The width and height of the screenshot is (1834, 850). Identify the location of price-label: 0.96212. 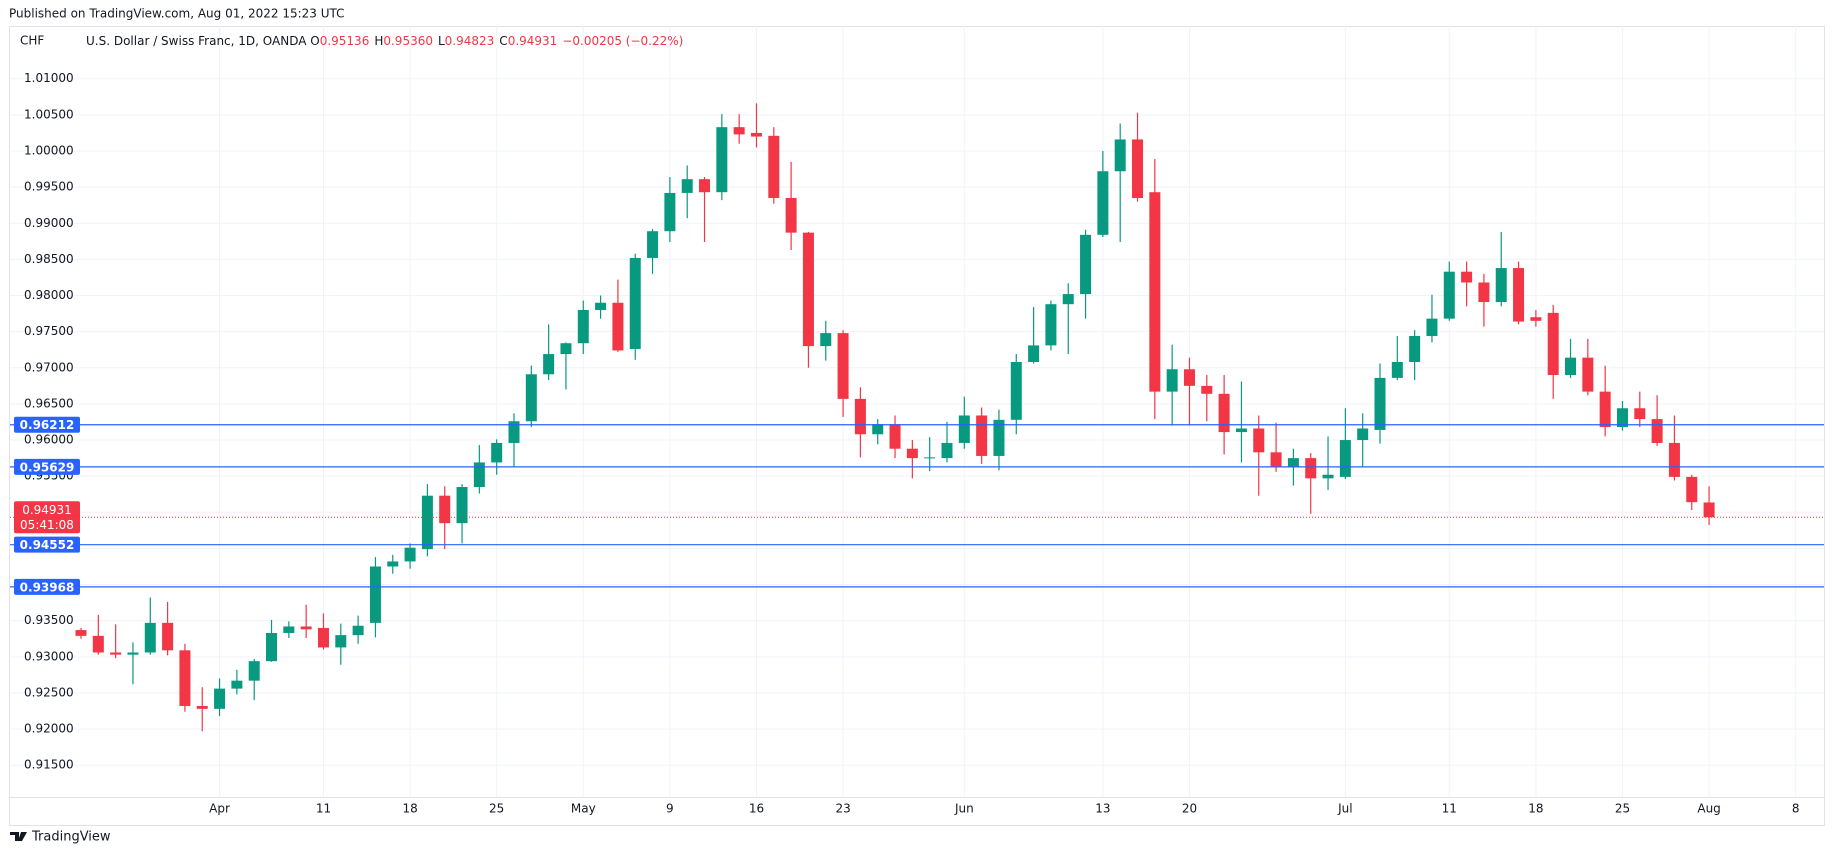
(47, 425).